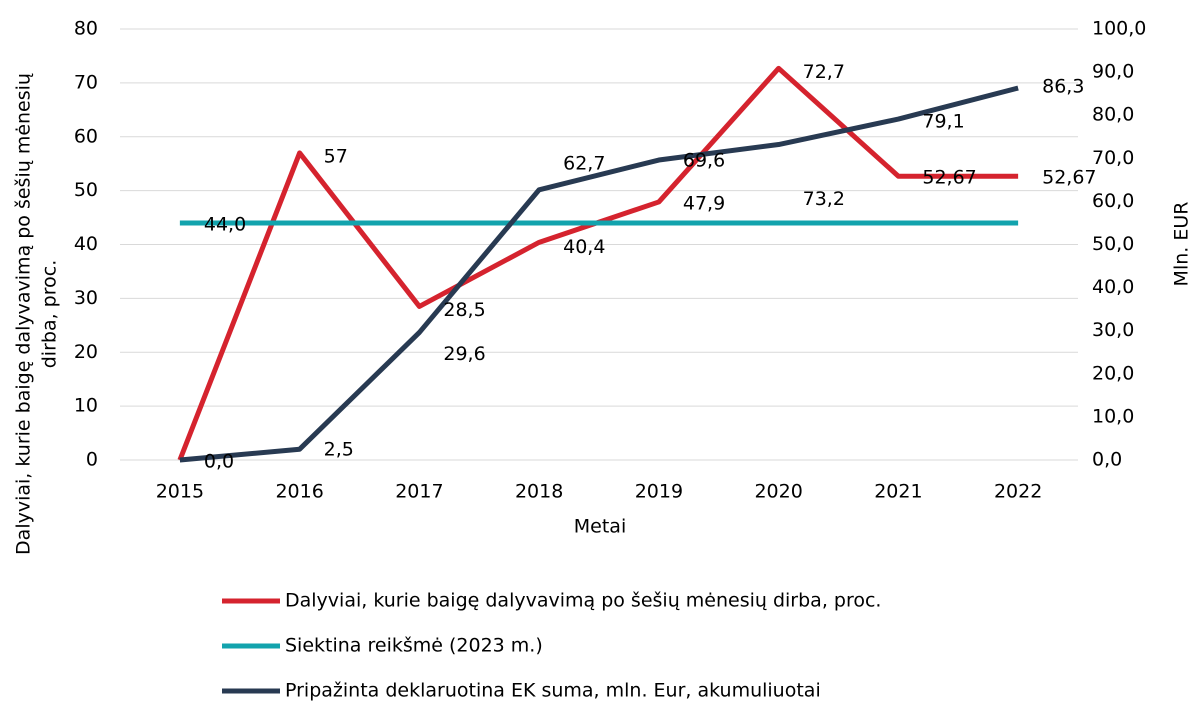 This screenshot has height=701, width=1196. What do you see at coordinates (584, 247) in the screenshot?
I see `data-label: 40,4` at bounding box center [584, 247].